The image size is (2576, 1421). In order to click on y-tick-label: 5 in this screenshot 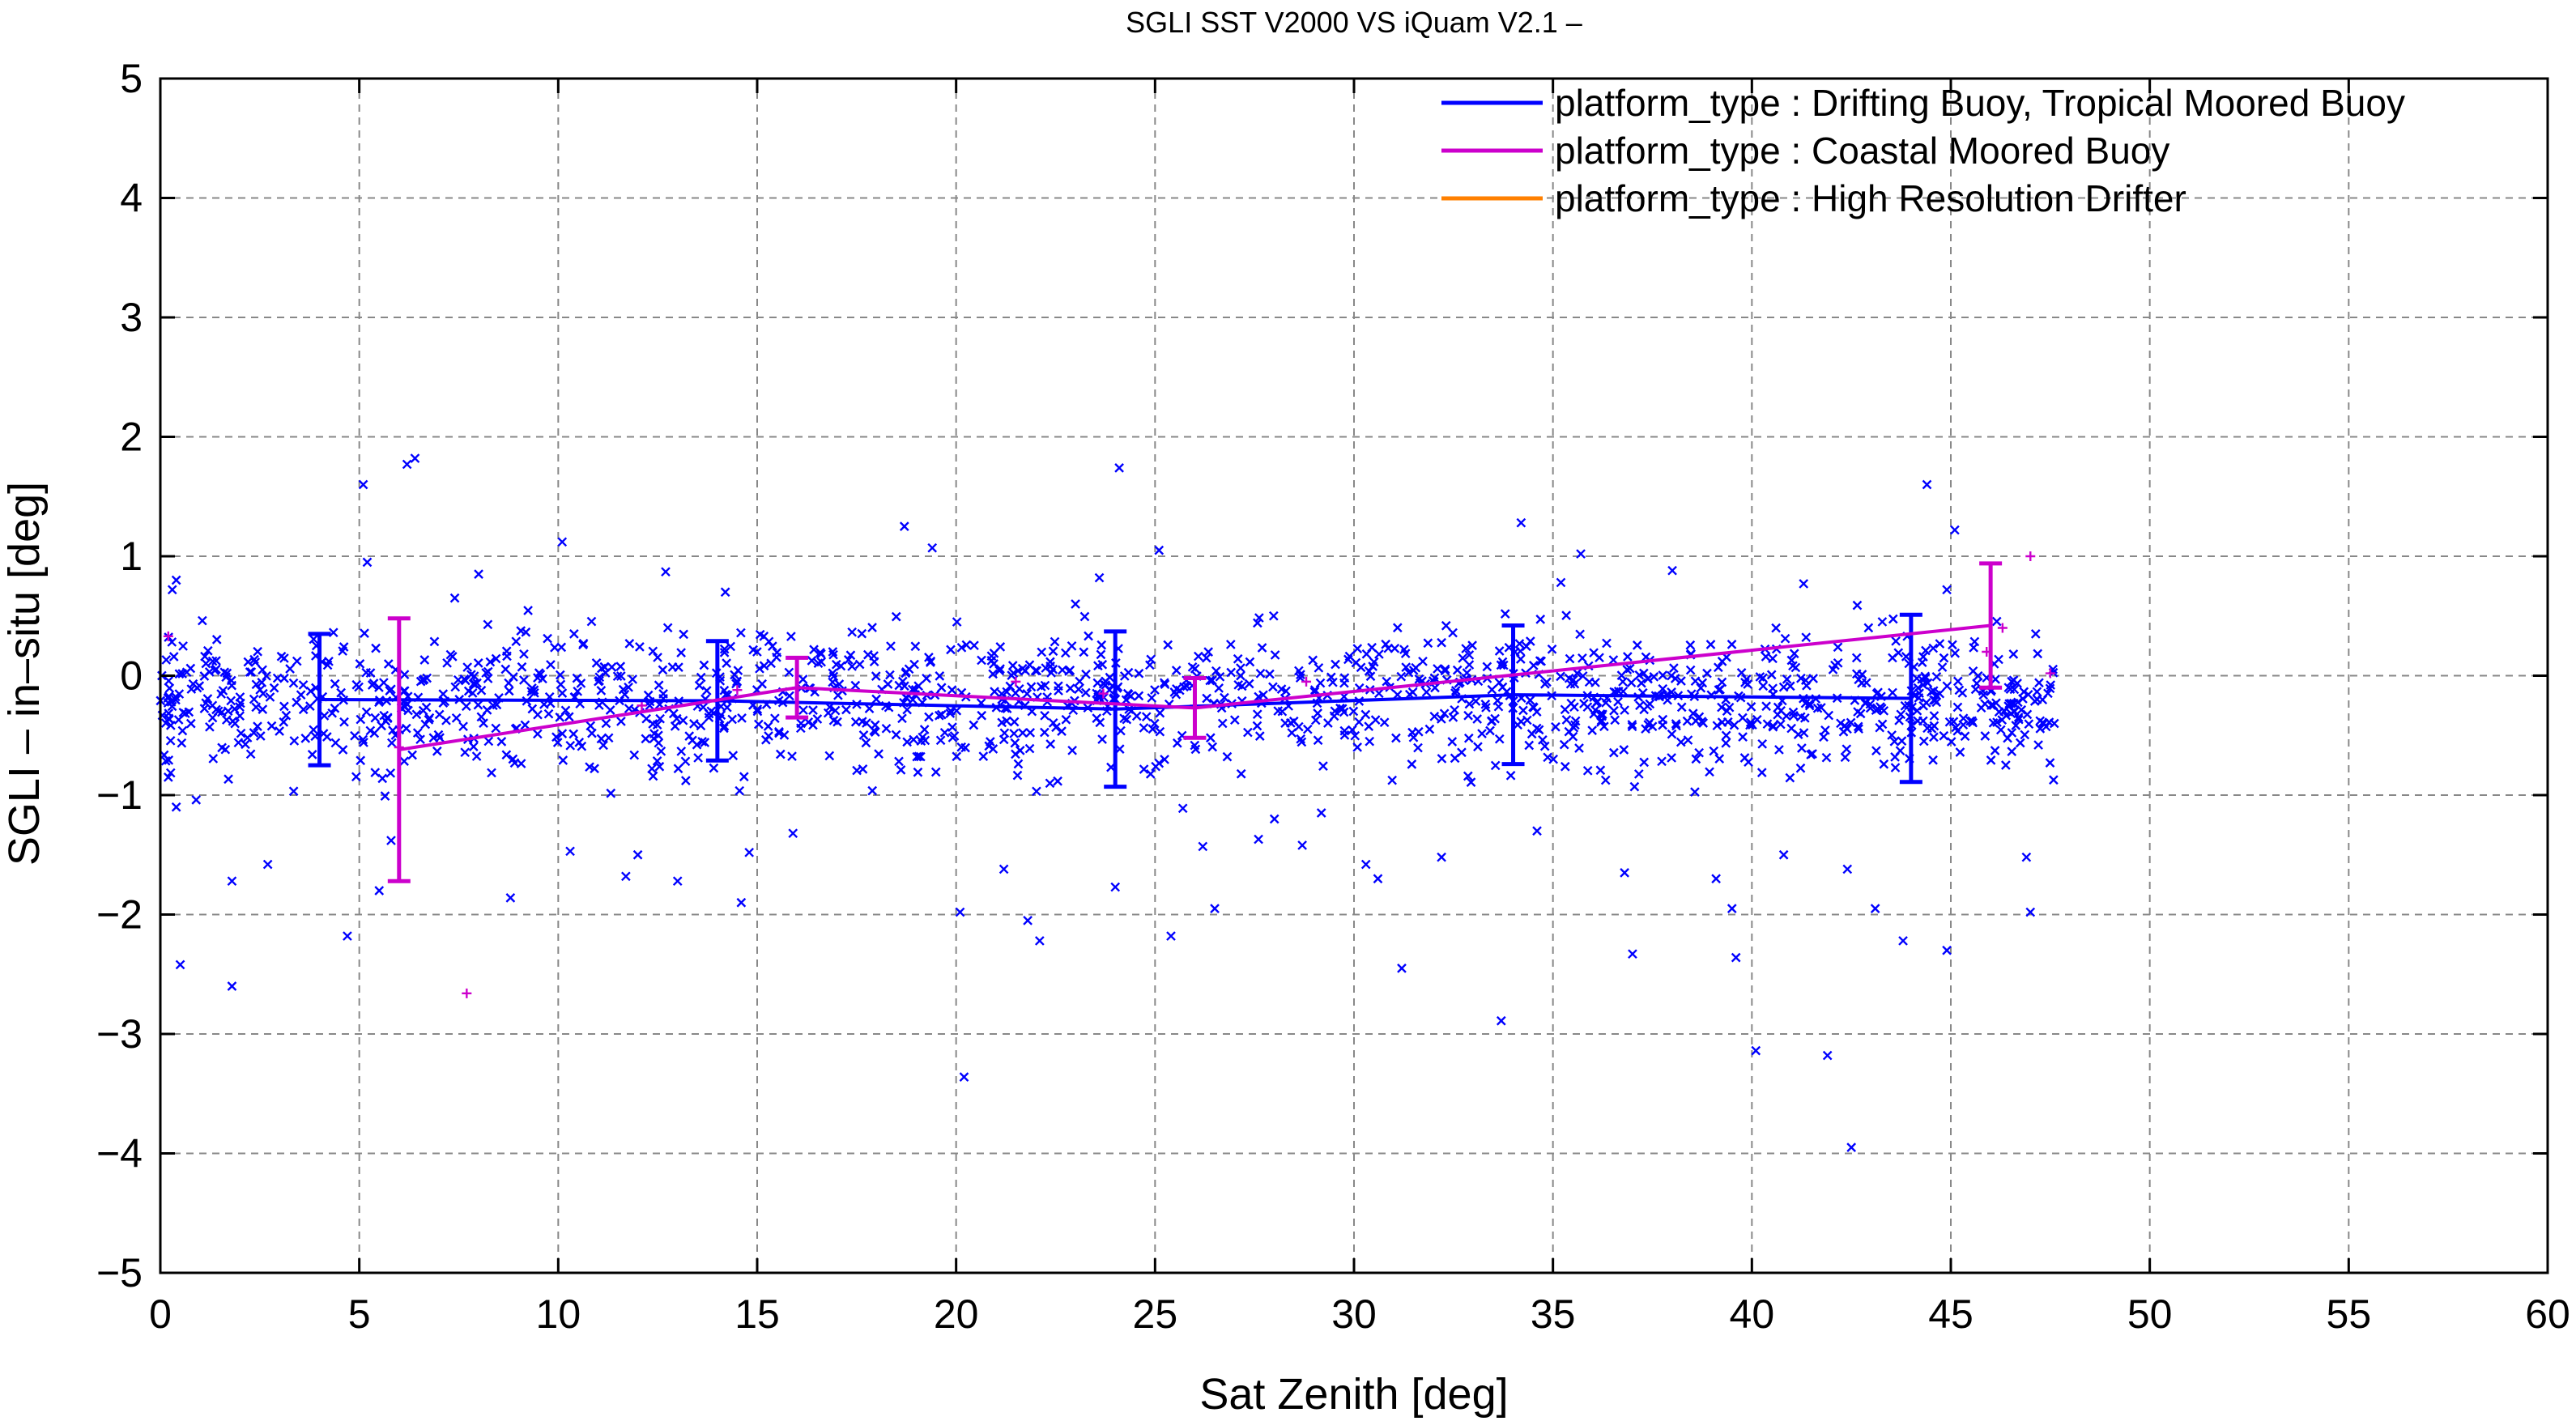, I will do `click(131, 78)`.